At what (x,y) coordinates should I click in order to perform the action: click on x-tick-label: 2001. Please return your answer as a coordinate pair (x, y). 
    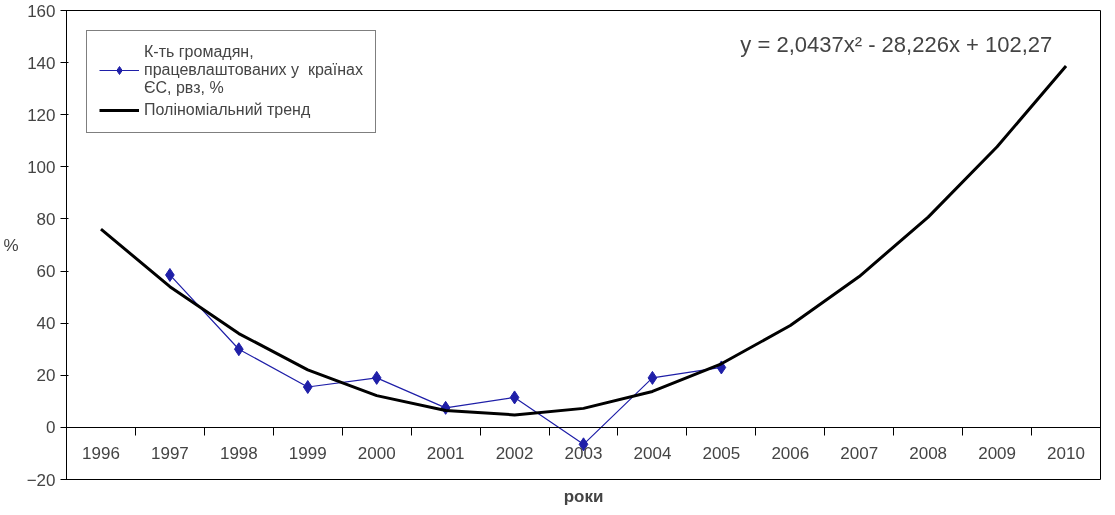
    Looking at the image, I should click on (445, 454).